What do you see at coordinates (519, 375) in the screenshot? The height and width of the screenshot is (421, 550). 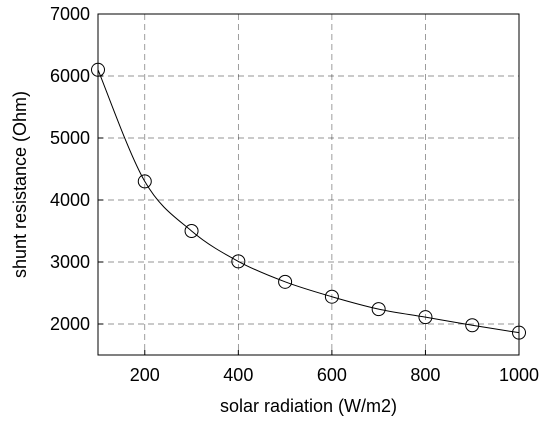 I see `x-tick-label: 1000` at bounding box center [519, 375].